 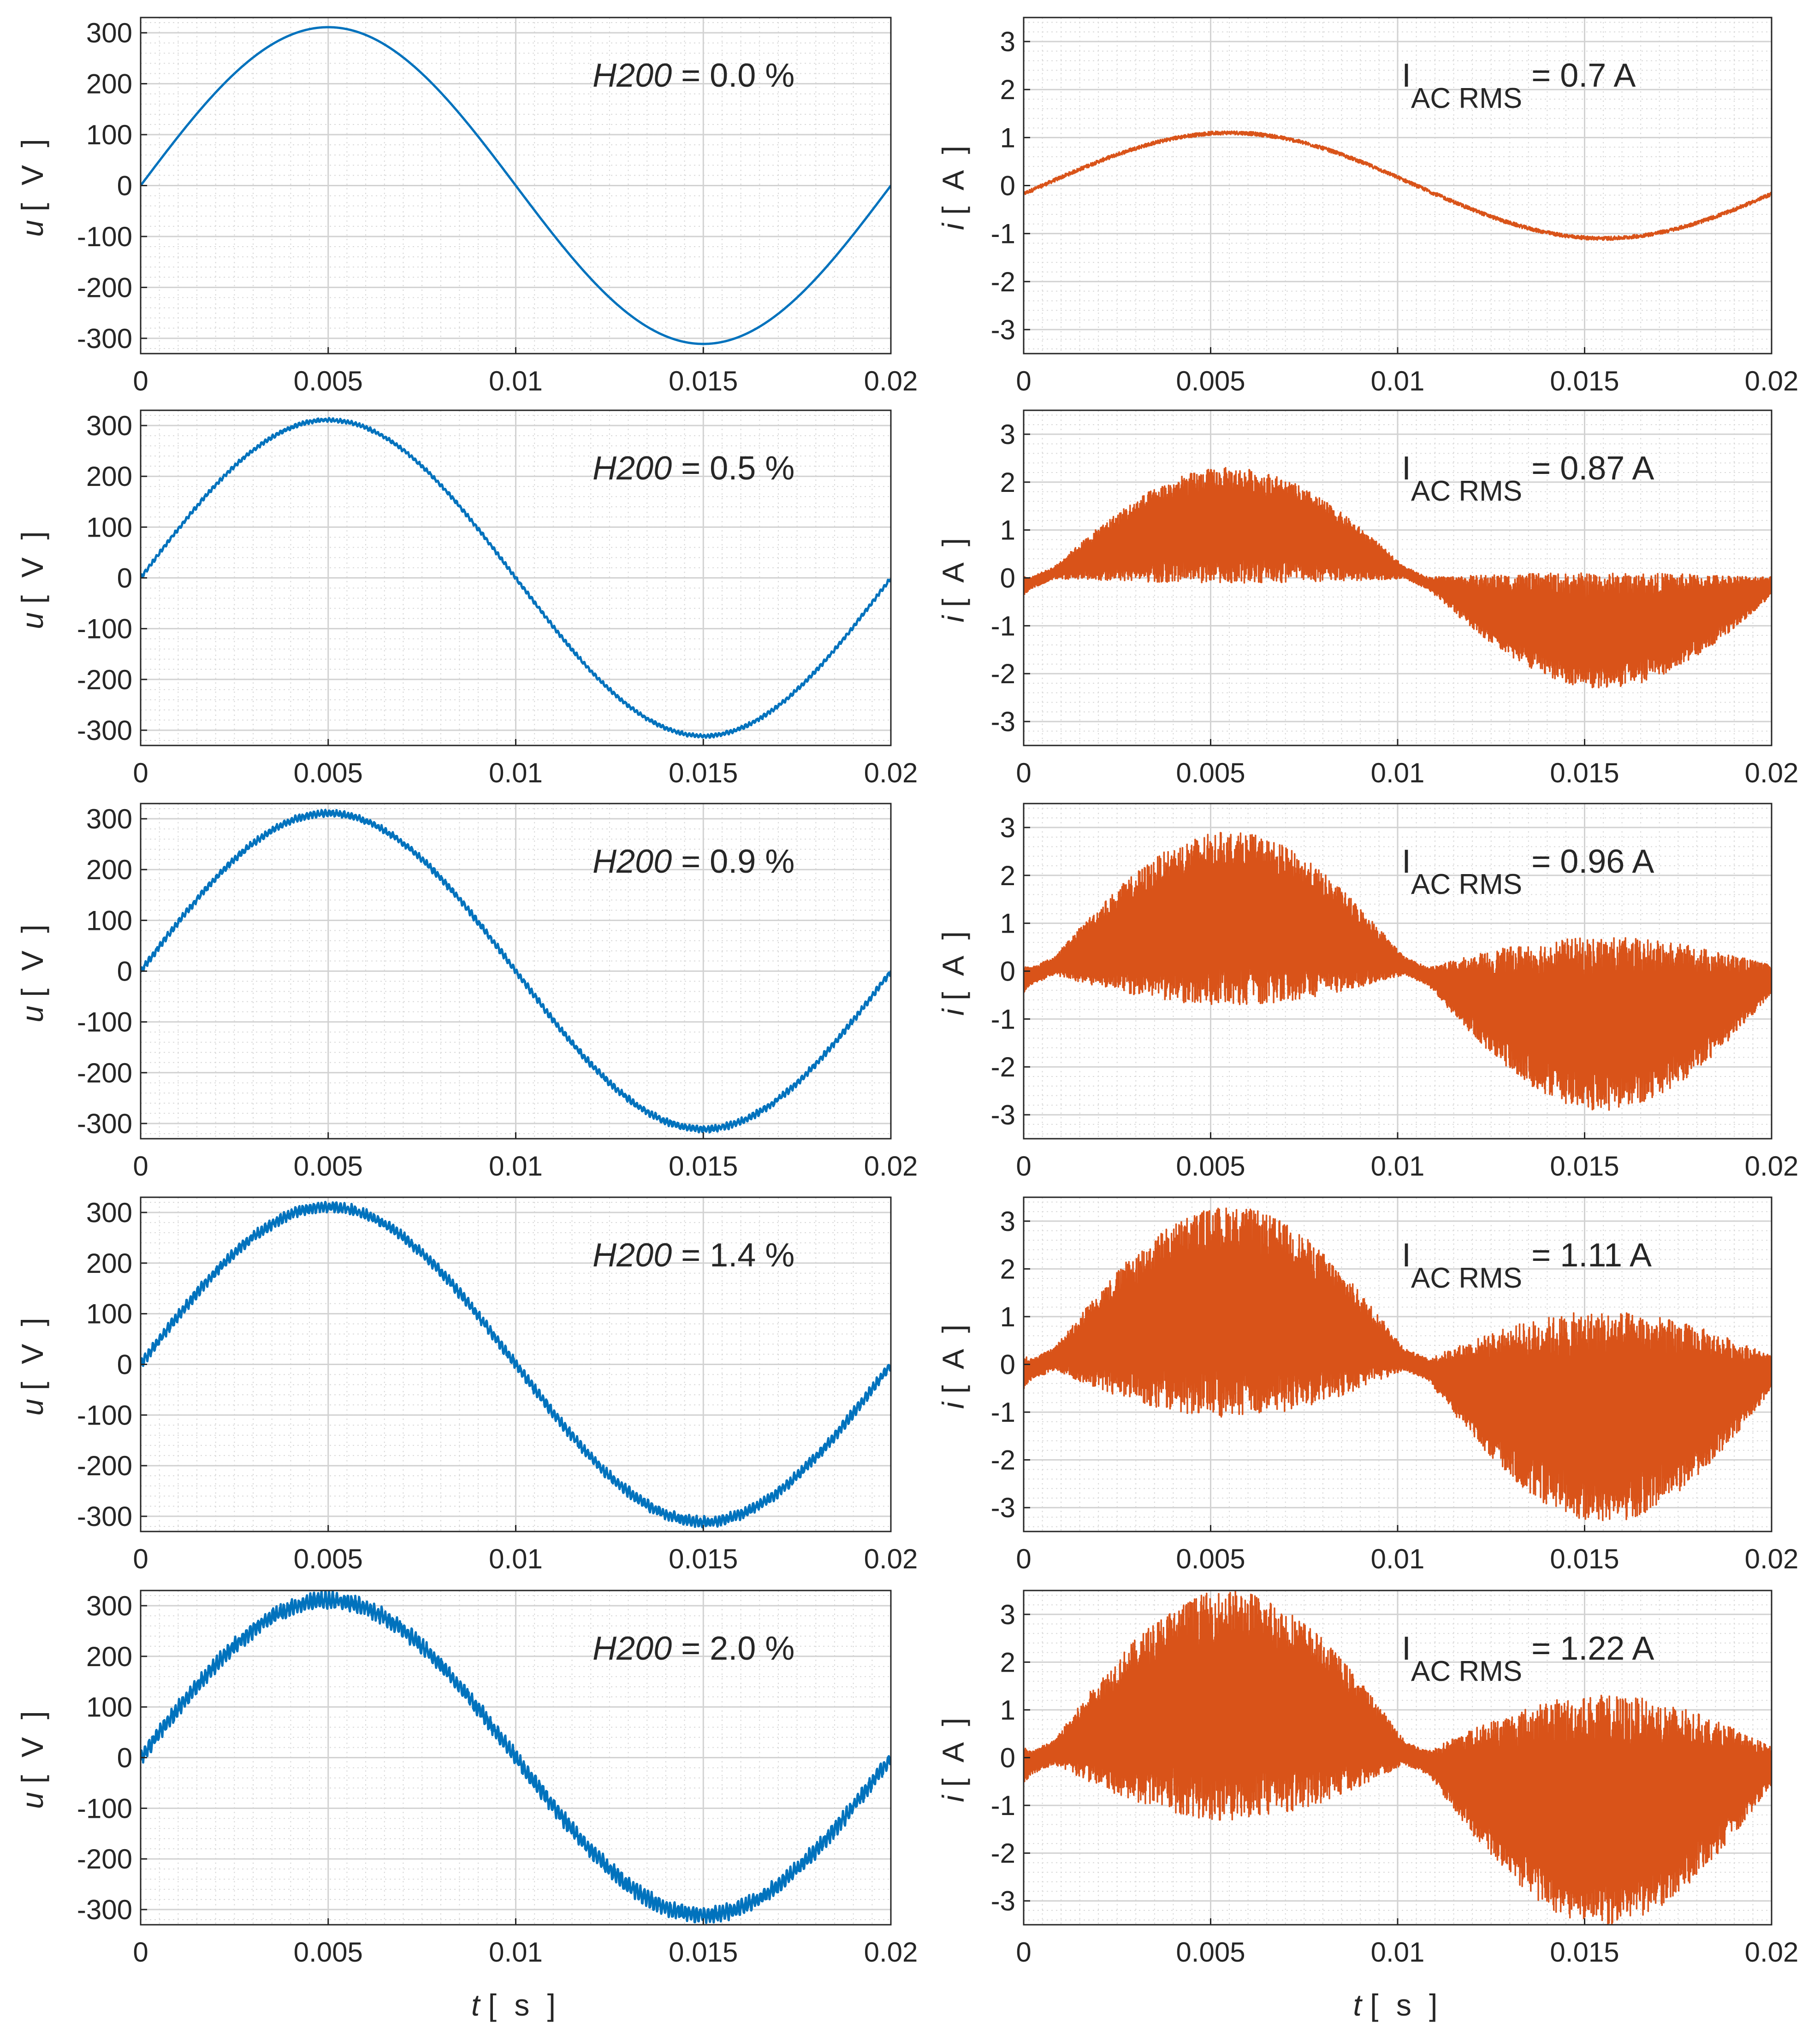 What do you see at coordinates (1003, 1901) in the screenshot?
I see `y-tick-label: -3` at bounding box center [1003, 1901].